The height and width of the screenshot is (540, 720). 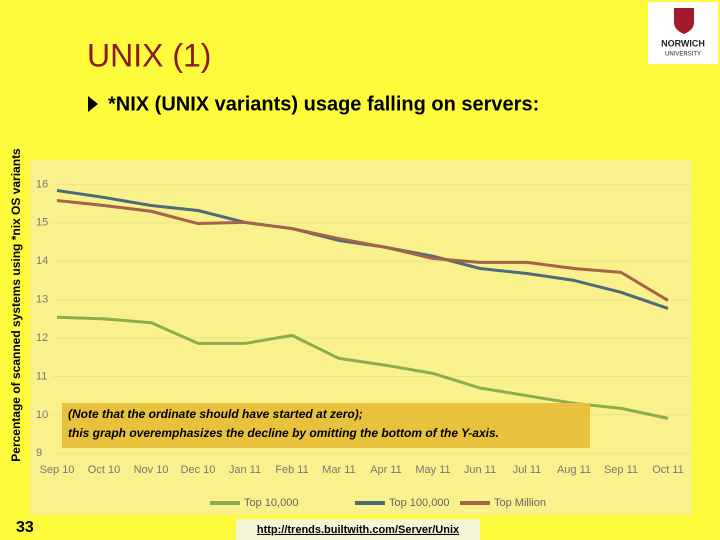 I want to click on logo-text: NORWICH, so click(x=683, y=43).